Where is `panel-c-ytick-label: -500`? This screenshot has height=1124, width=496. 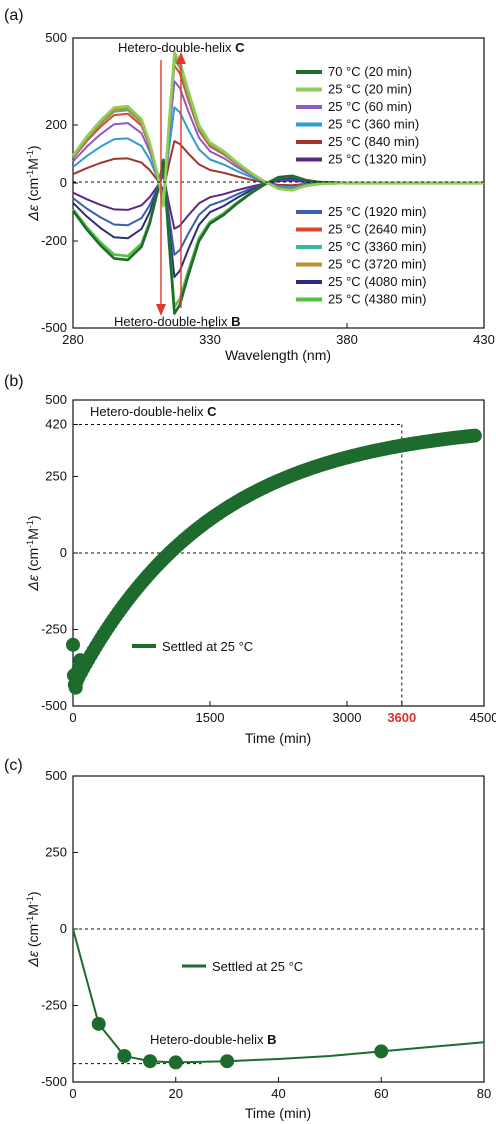
panel-c-ytick-label: -500 is located at coordinates (54, 1081).